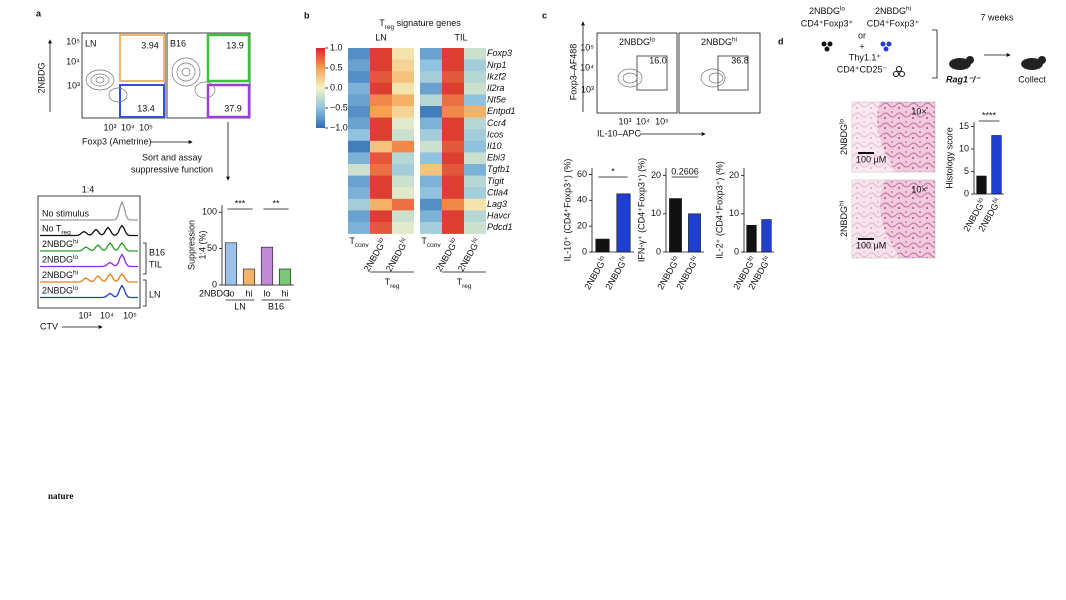 The image size is (1066, 600). What do you see at coordinates (497, 204) in the screenshot?
I see `gene-label: Lag3` at bounding box center [497, 204].